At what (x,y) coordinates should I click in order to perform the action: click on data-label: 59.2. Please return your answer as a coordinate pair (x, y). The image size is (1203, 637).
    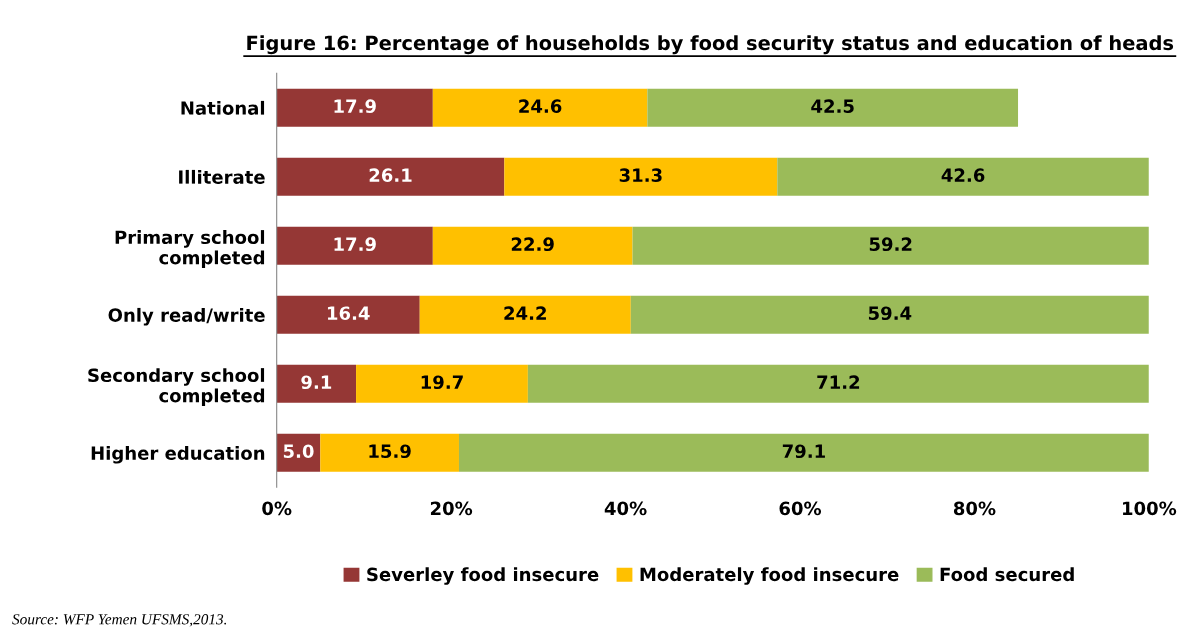
    Looking at the image, I should click on (890, 244).